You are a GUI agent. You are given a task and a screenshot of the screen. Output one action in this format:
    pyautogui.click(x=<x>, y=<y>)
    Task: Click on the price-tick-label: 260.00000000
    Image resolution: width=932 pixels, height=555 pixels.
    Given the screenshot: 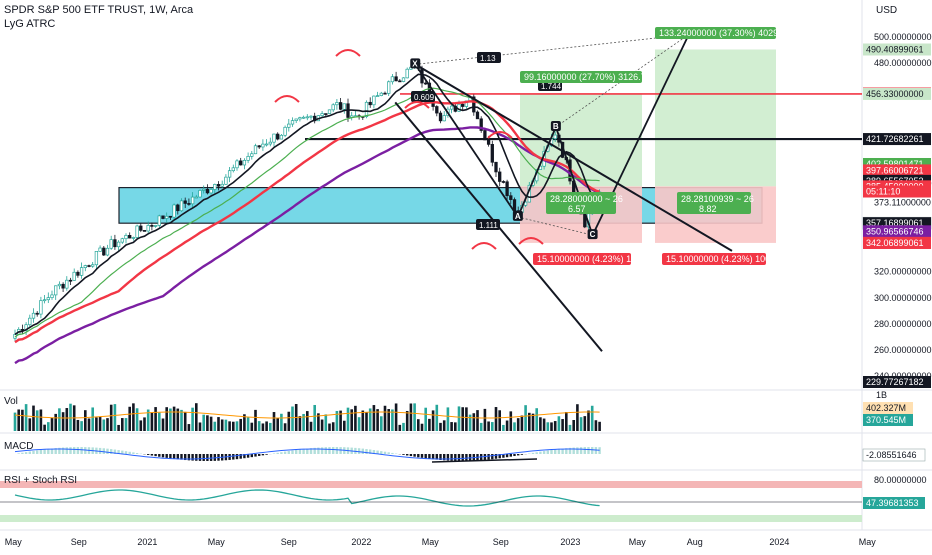 What is the action you would take?
    pyautogui.click(x=903, y=350)
    